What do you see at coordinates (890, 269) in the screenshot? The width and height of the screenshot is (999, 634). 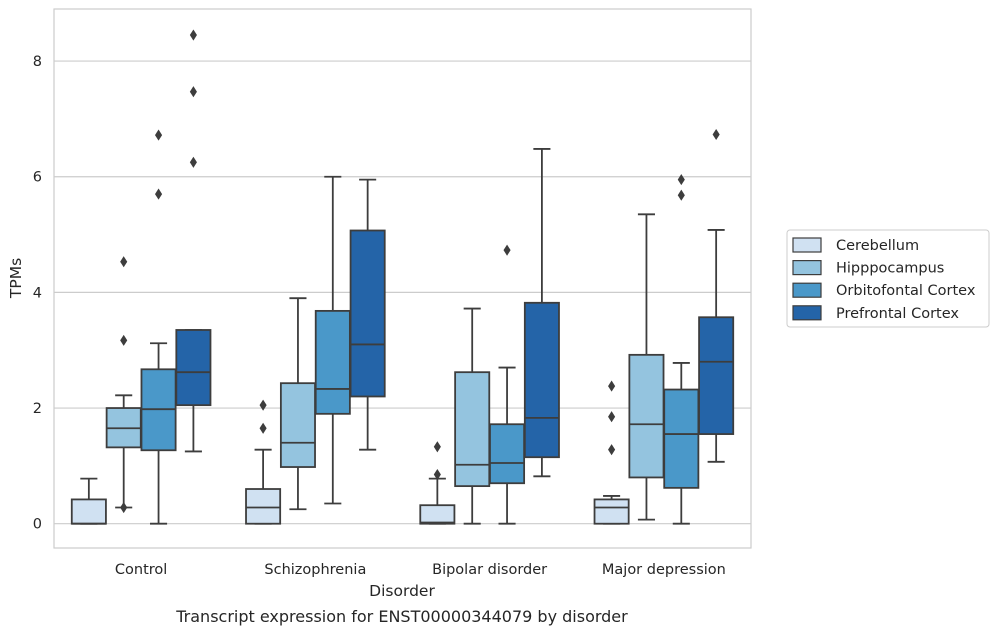 I see `legend-label: Hipppocampus` at bounding box center [890, 269].